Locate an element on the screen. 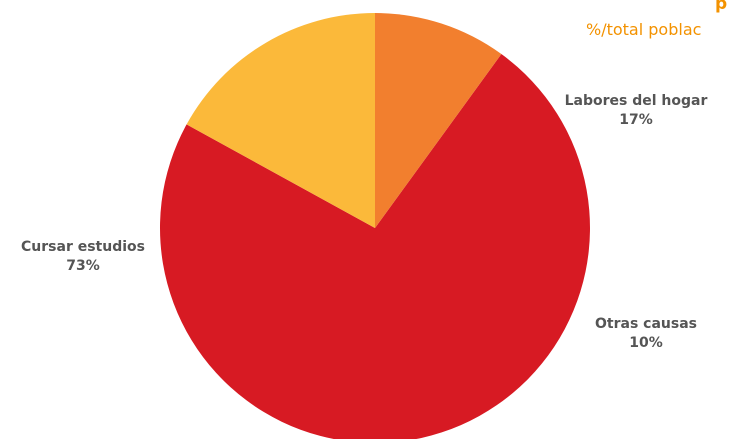  slice-name-cursar-estudios: Cursar estudios is located at coordinates (83, 247).